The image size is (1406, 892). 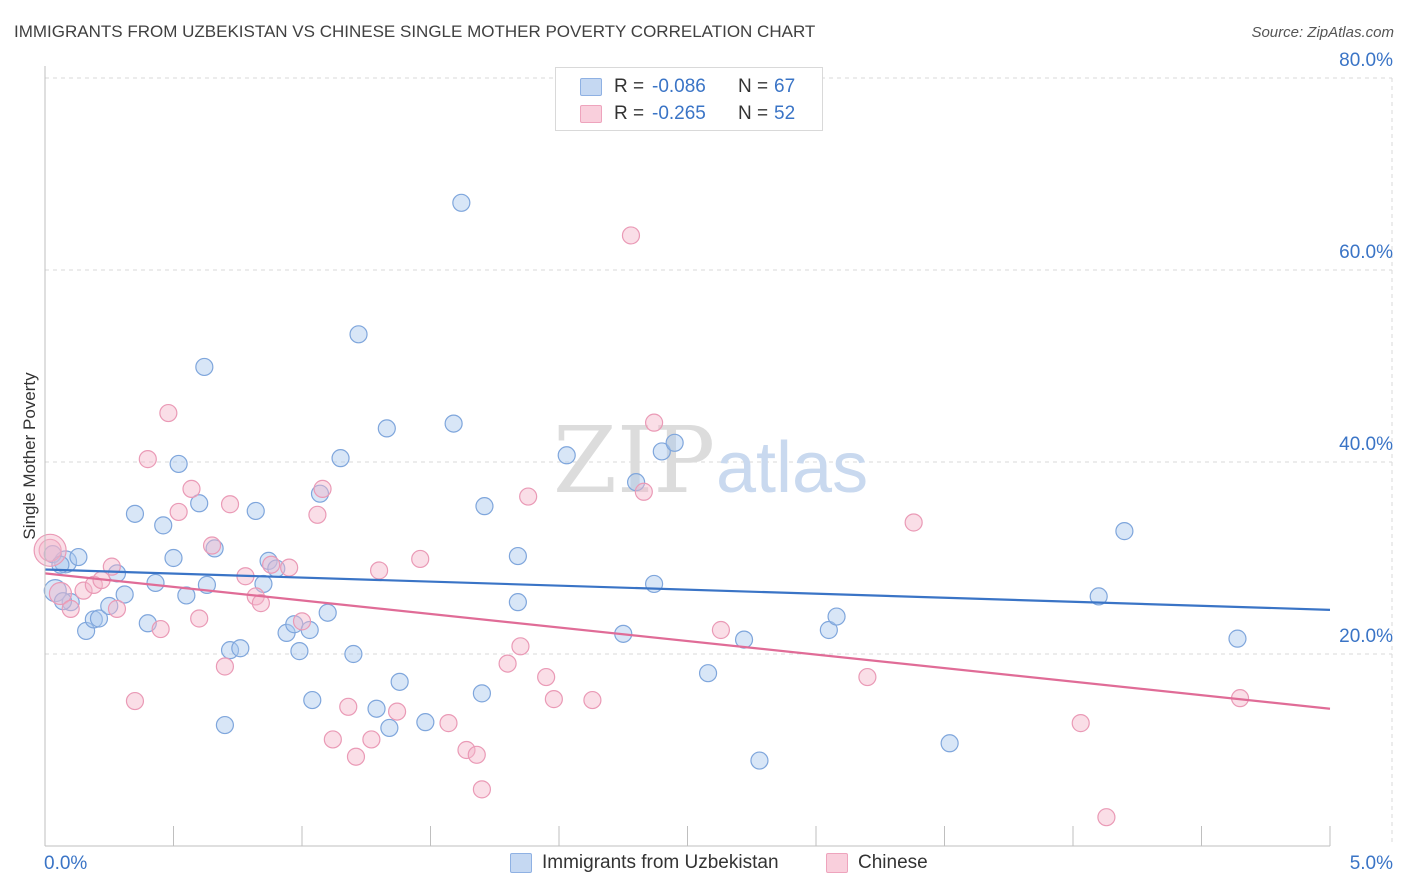 I want to click on x-tick-label: 0.0%, so click(x=65, y=863).